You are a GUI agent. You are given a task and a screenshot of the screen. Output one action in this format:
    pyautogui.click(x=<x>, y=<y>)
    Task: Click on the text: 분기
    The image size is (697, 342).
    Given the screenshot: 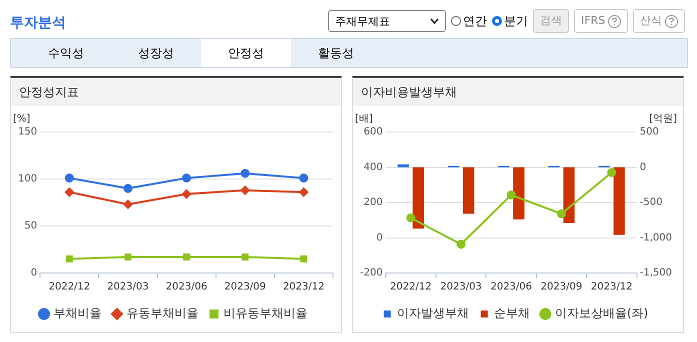 What is the action you would take?
    pyautogui.click(x=515, y=21)
    